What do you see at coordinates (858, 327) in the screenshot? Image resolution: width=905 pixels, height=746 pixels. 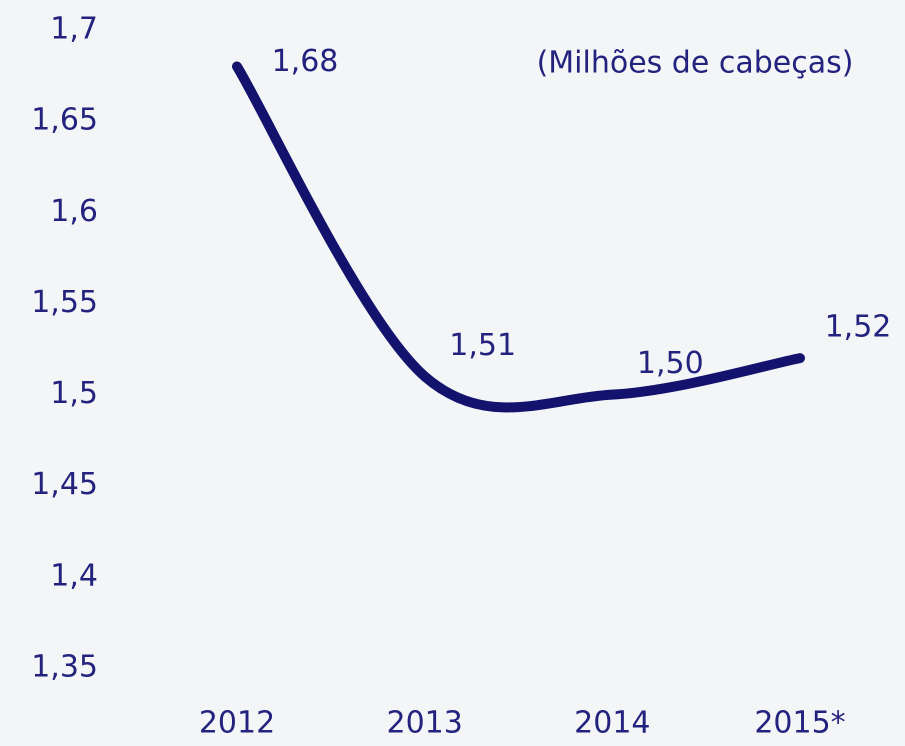 I see `data-label: 1,52` at bounding box center [858, 327].